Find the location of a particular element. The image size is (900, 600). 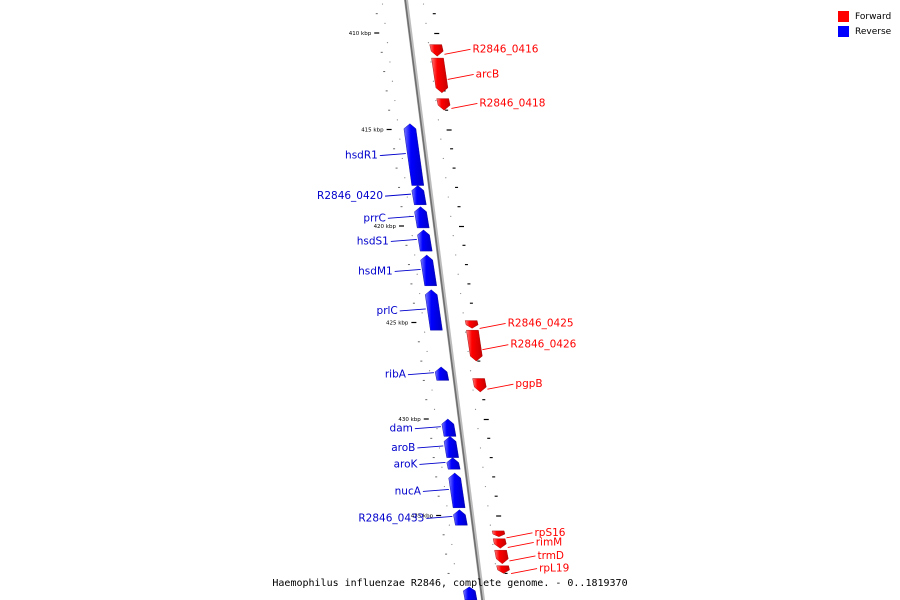

gene-rimM is located at coordinates (499, 543).